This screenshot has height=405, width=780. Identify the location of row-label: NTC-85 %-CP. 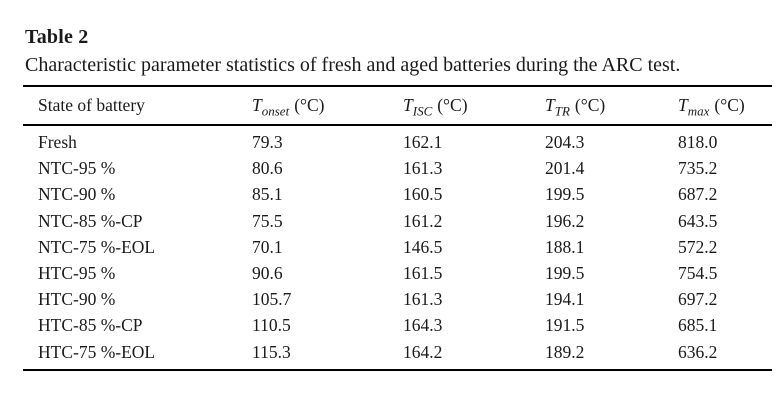
(90, 220).